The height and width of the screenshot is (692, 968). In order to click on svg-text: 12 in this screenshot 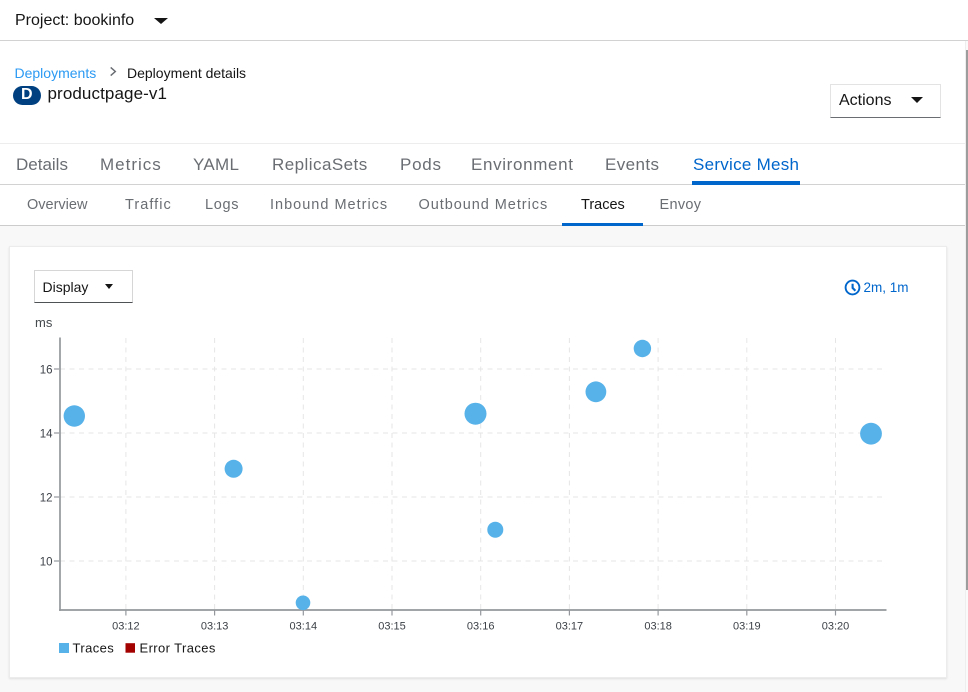, I will do `click(46, 498)`.